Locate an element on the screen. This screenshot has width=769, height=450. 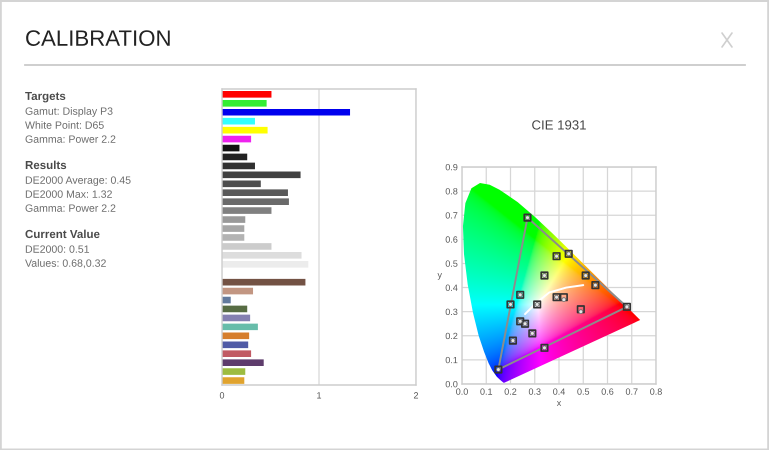
x-tick-label: 0 is located at coordinates (222, 395).